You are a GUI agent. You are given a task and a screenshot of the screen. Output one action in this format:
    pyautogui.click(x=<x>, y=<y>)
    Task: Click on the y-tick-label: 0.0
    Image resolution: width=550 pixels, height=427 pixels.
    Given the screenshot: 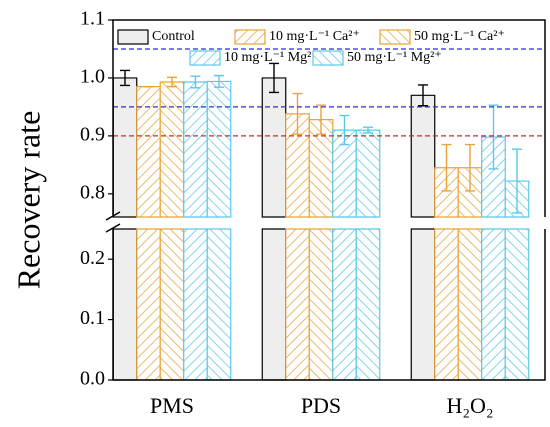 What is the action you would take?
    pyautogui.click(x=92, y=379)
    